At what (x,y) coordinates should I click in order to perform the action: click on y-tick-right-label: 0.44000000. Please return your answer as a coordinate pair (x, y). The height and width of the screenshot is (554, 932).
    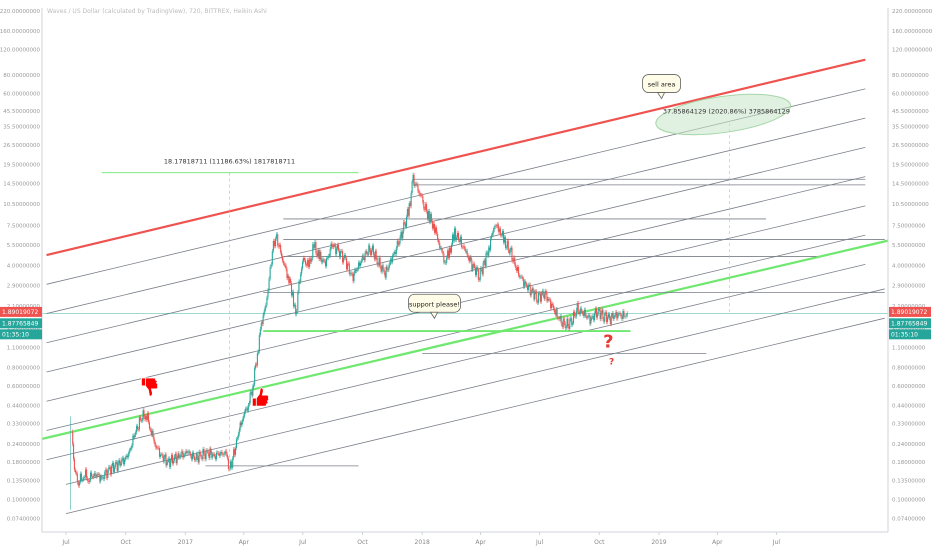
    Looking at the image, I should click on (909, 406).